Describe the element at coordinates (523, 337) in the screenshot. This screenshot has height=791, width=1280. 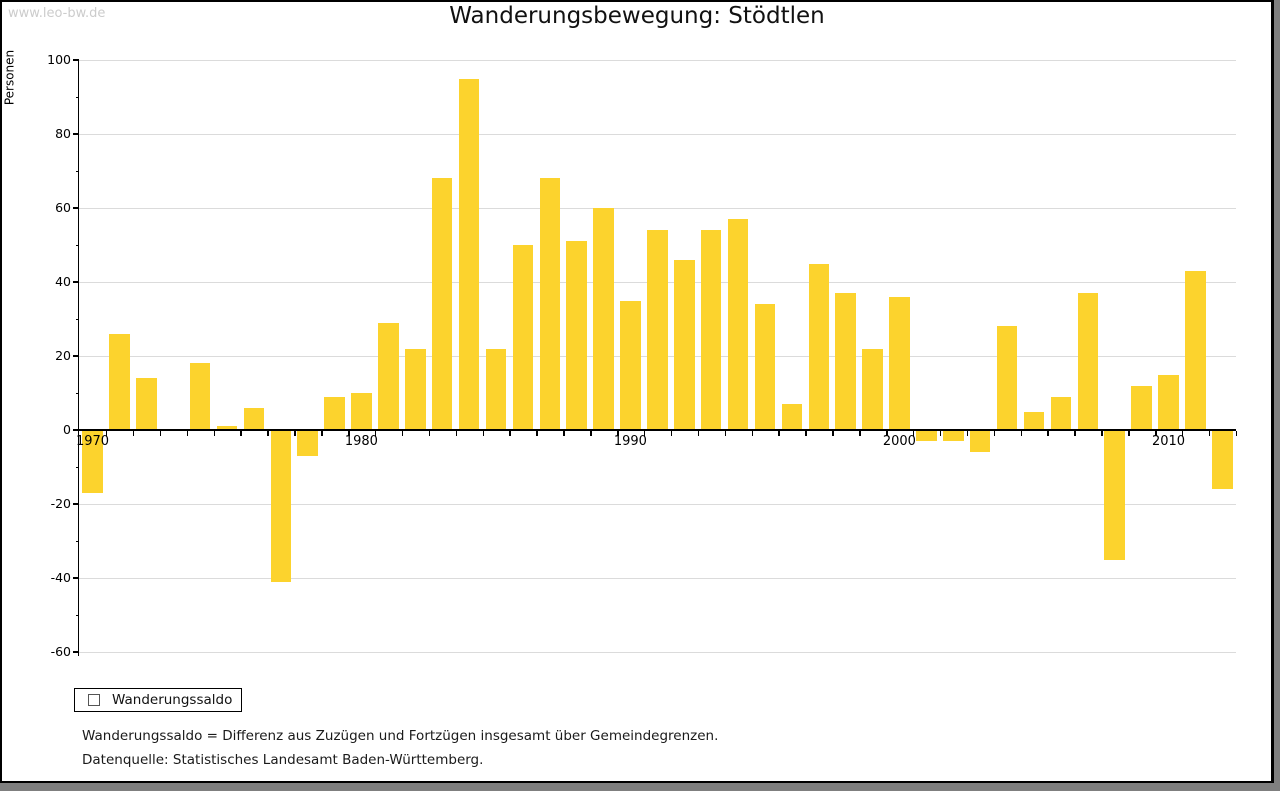
I see `bar-1986` at that location.